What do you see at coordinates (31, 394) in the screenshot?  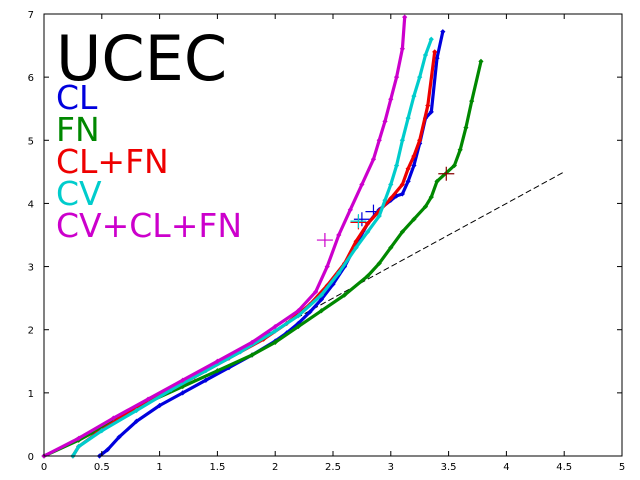 I see `y-tick-label: 1` at bounding box center [31, 394].